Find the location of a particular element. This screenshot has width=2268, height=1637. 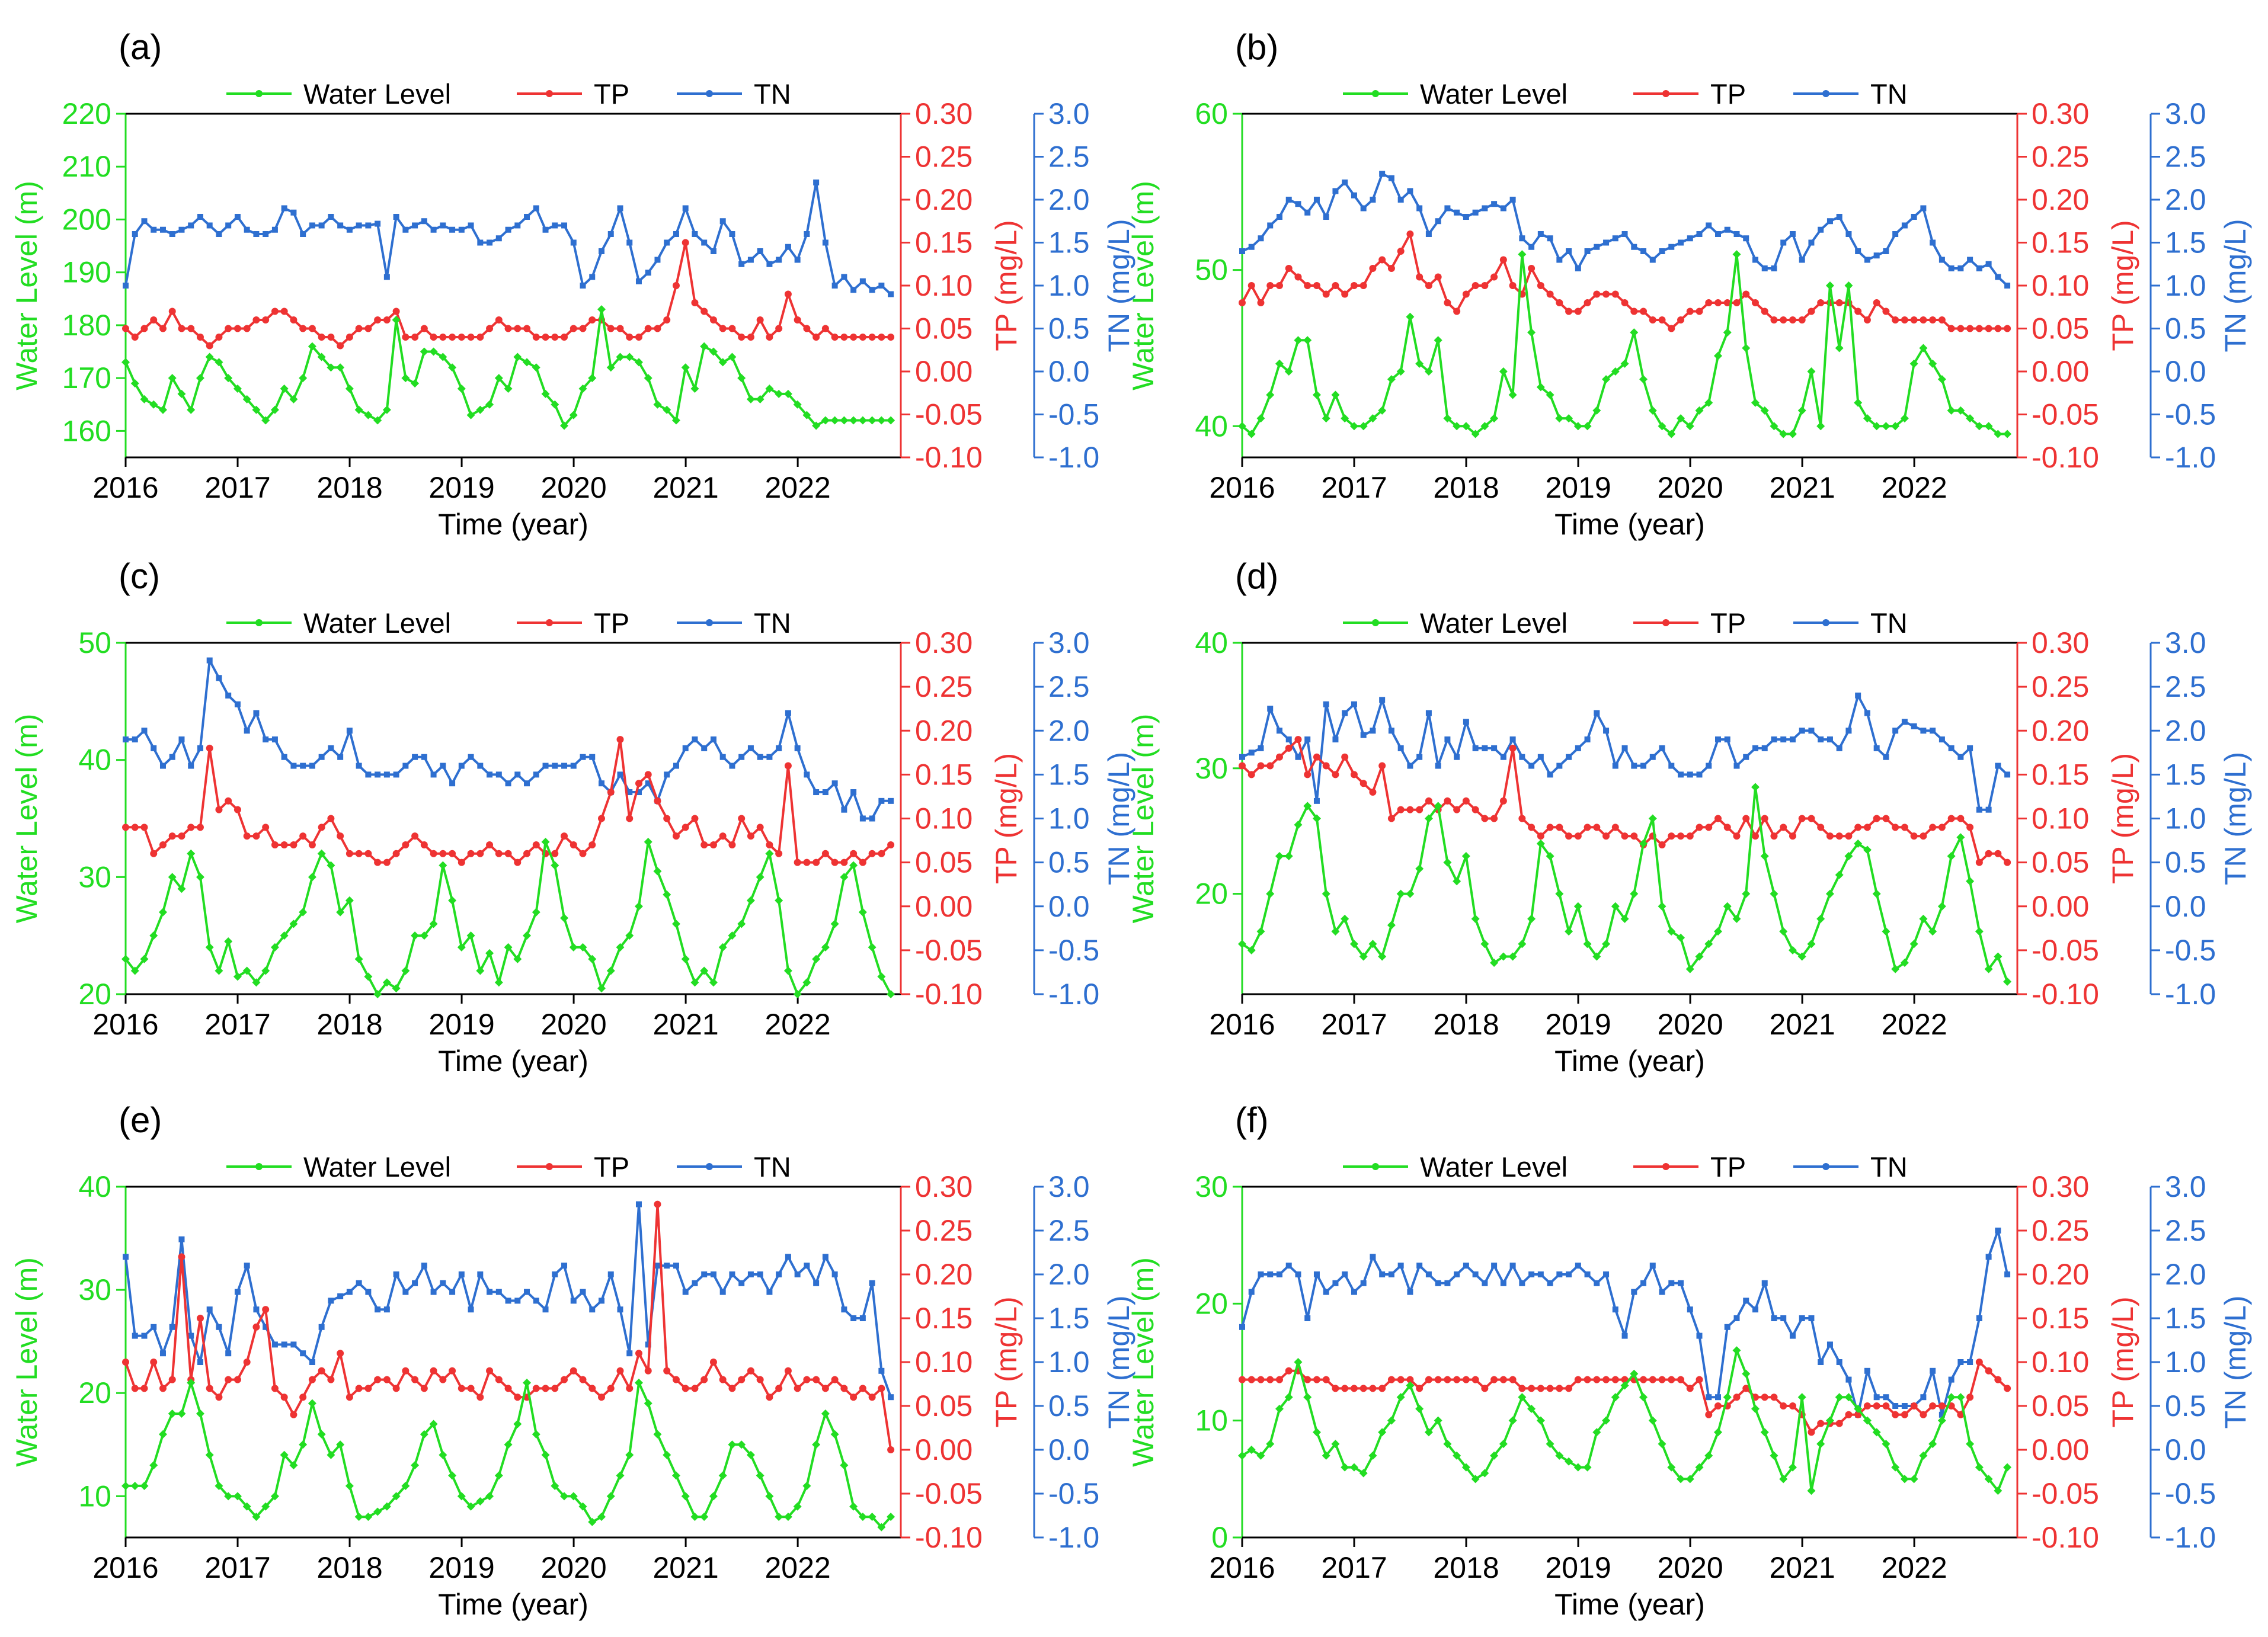

x-tick-label: 2016 is located at coordinates (1242, 1568).